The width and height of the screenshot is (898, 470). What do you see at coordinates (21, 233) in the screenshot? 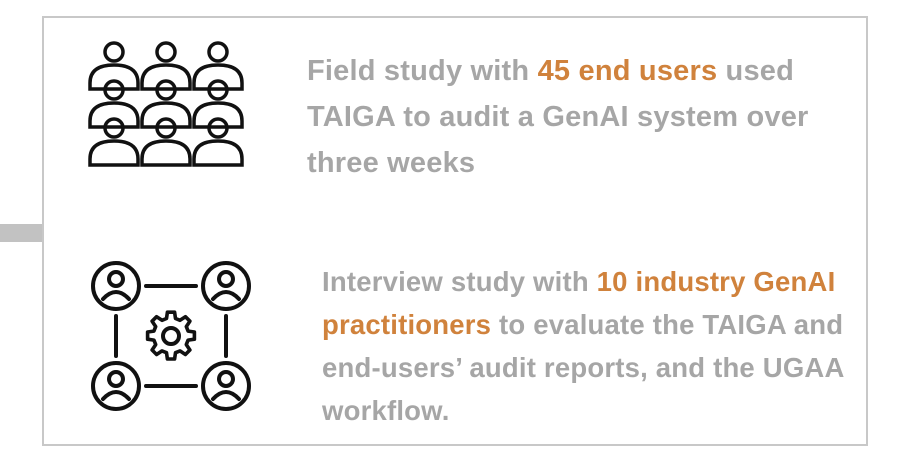
I see `connector-stub` at bounding box center [21, 233].